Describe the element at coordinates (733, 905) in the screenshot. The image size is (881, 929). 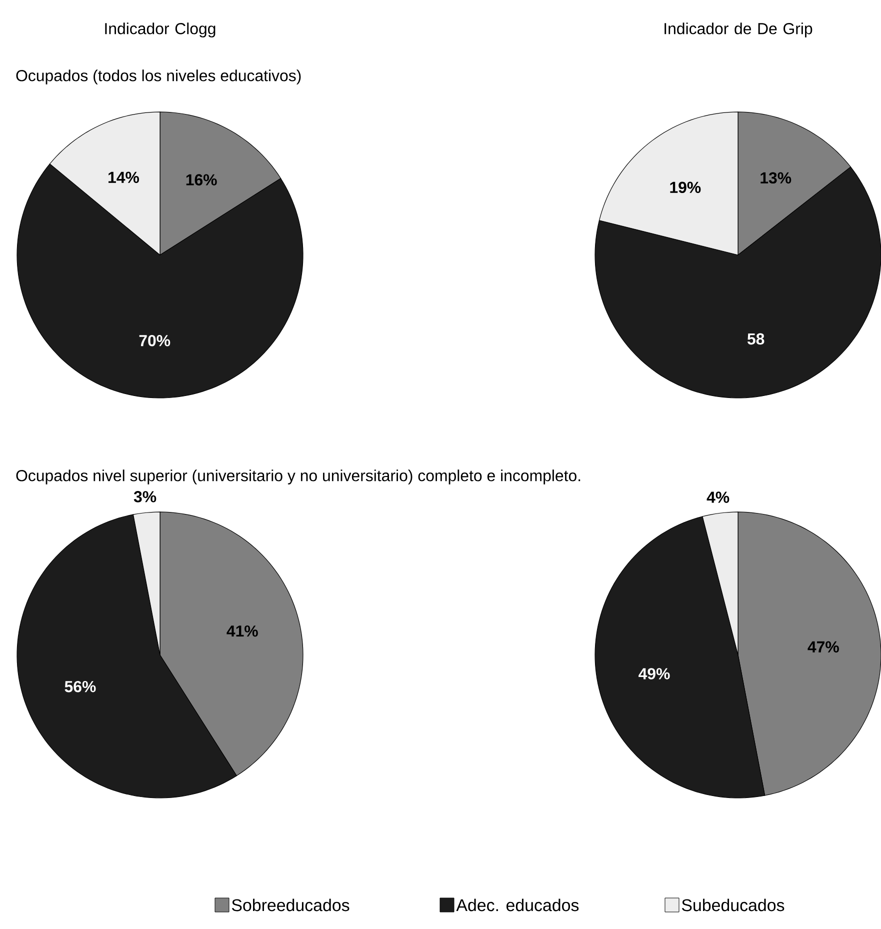
I see `legend-label: Subeducados` at that location.